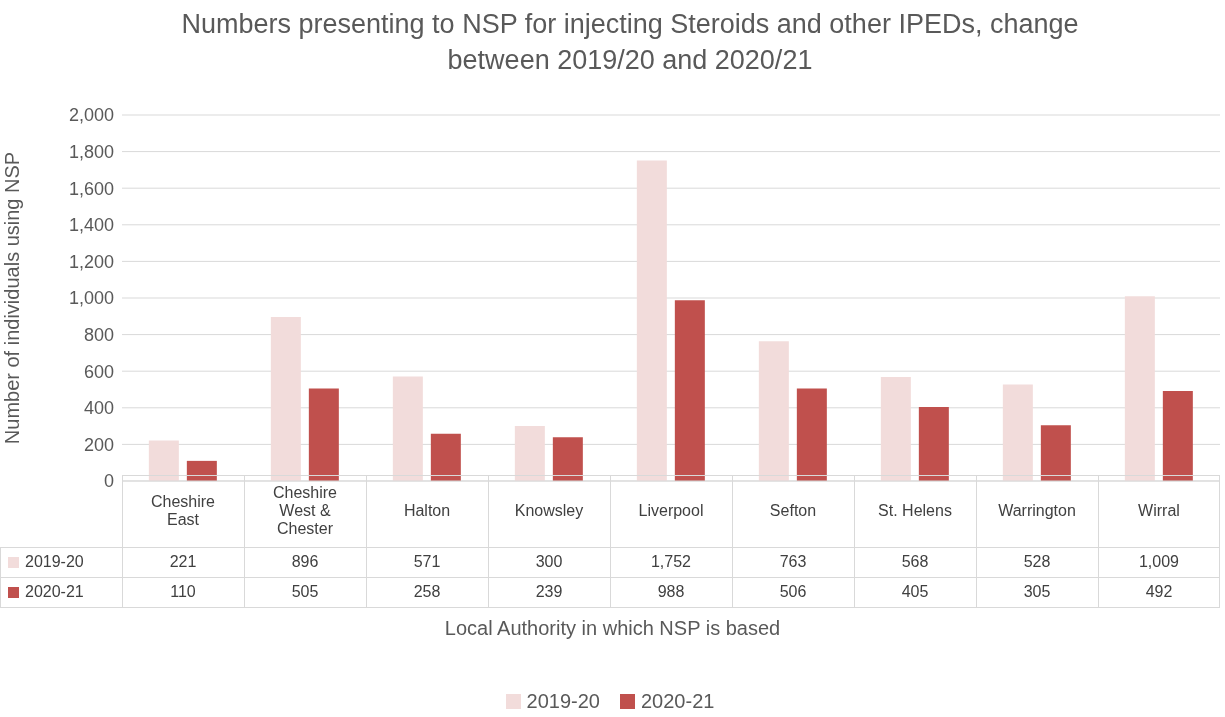  What do you see at coordinates (427, 511) in the screenshot?
I see `x-tick-label: Halton` at bounding box center [427, 511].